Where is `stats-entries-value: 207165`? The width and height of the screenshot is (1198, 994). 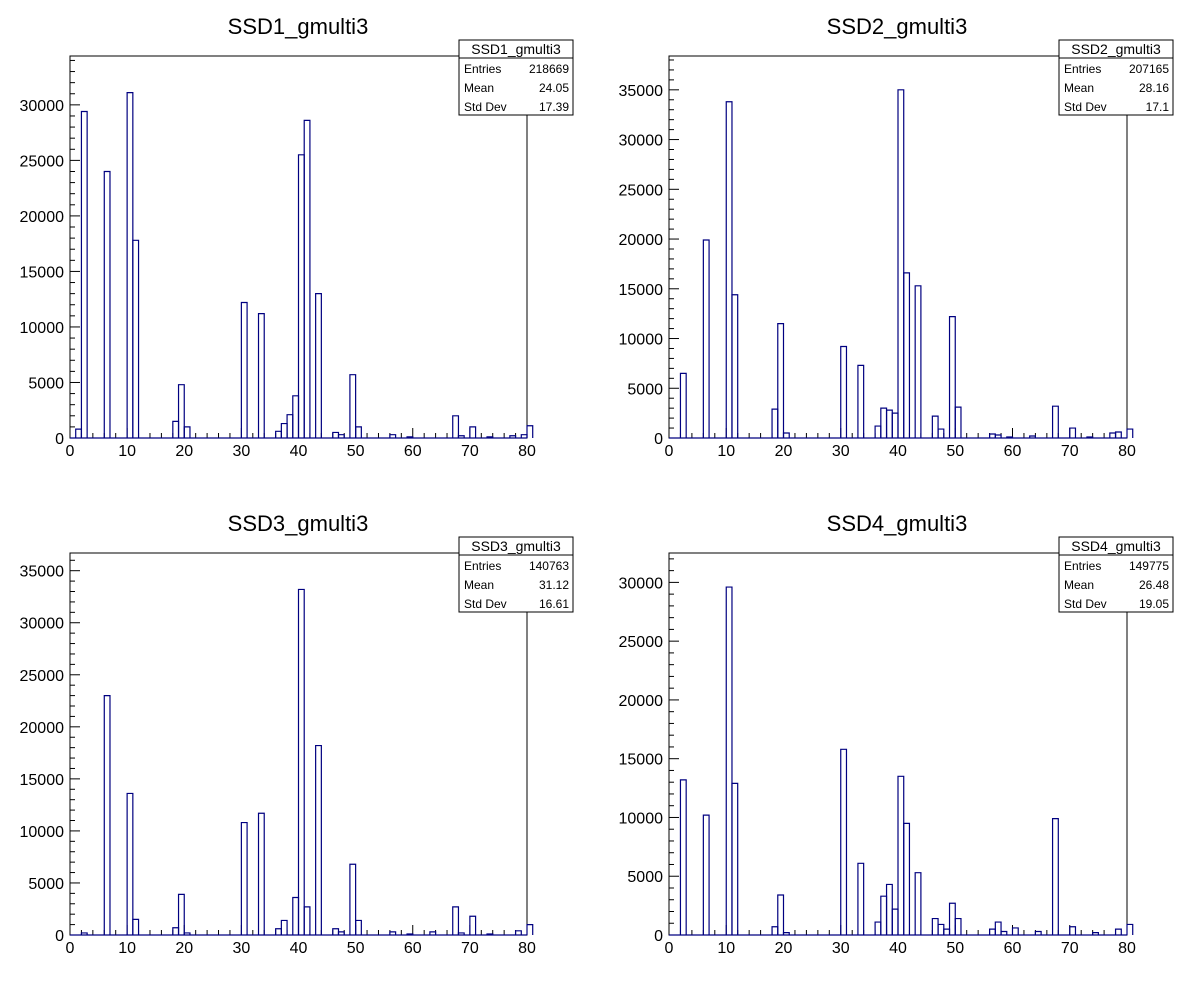 stats-entries-value: 207165 is located at coordinates (1149, 69).